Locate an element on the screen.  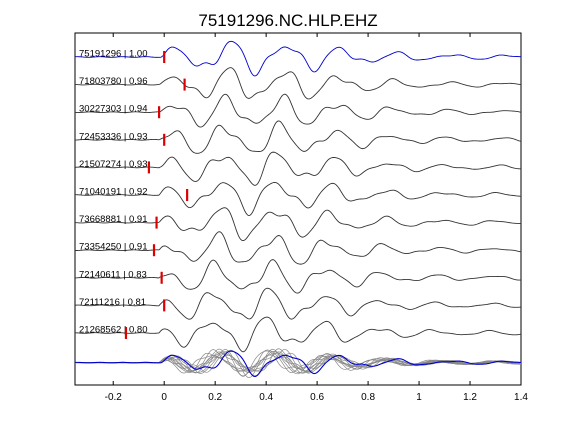
trace-label: 73668881 | 0.91 is located at coordinates (113, 219).